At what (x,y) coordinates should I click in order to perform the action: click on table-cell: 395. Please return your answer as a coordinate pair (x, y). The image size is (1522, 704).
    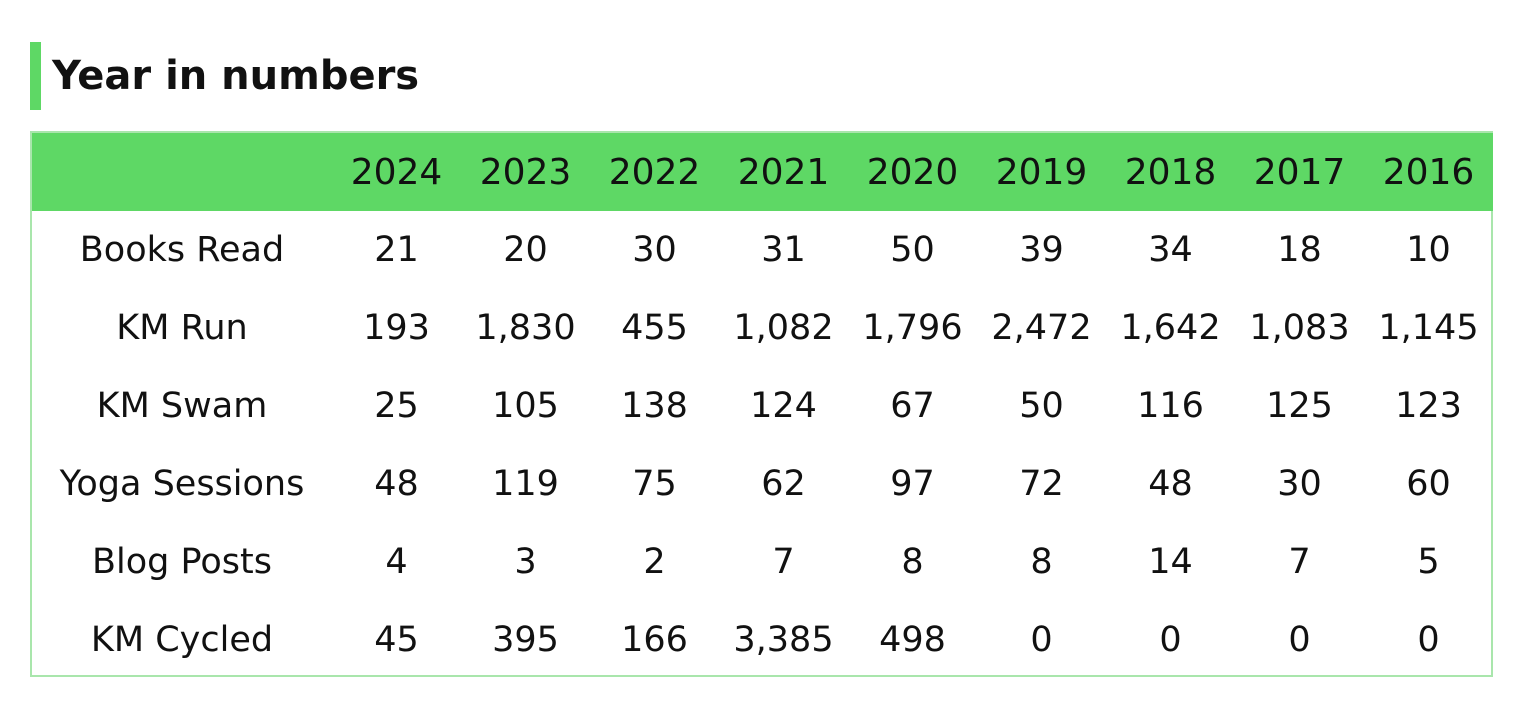
    Looking at the image, I should click on (525, 640).